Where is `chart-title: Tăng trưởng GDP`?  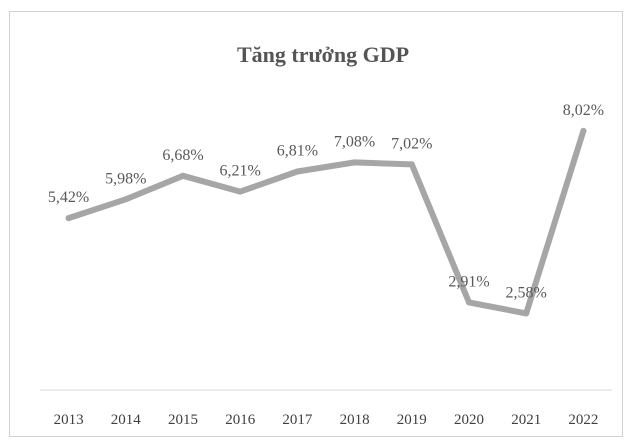 chart-title: Tăng trưởng GDP is located at coordinates (323, 54).